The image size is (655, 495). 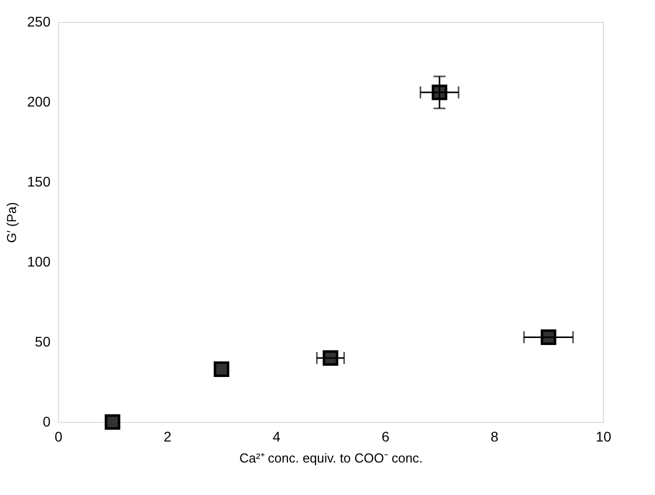 I want to click on x-tick-label: 10, so click(x=604, y=436).